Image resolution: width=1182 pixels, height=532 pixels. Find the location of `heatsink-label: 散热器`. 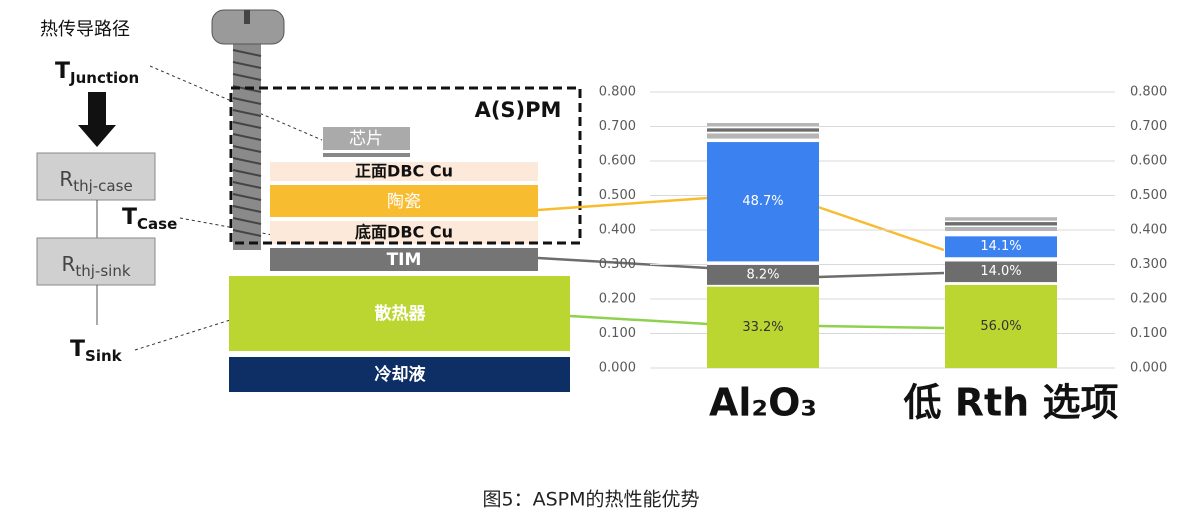

heatsink-label: 散热器 is located at coordinates (401, 313).